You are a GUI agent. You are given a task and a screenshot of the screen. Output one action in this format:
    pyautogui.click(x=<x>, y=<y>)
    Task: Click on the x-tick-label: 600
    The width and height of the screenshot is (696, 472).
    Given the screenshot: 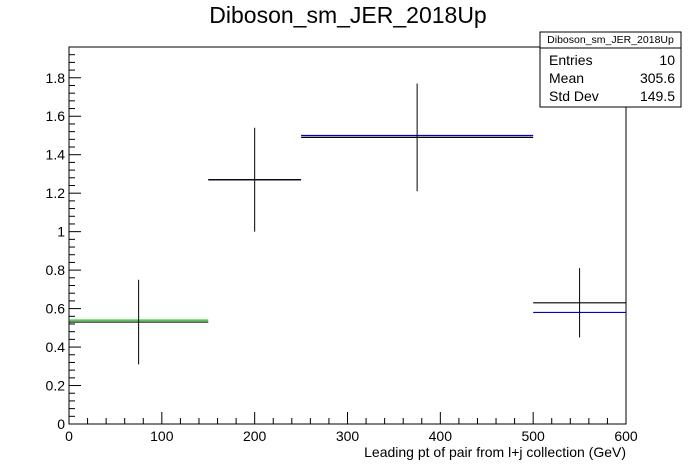 What is the action you would take?
    pyautogui.click(x=626, y=436)
    